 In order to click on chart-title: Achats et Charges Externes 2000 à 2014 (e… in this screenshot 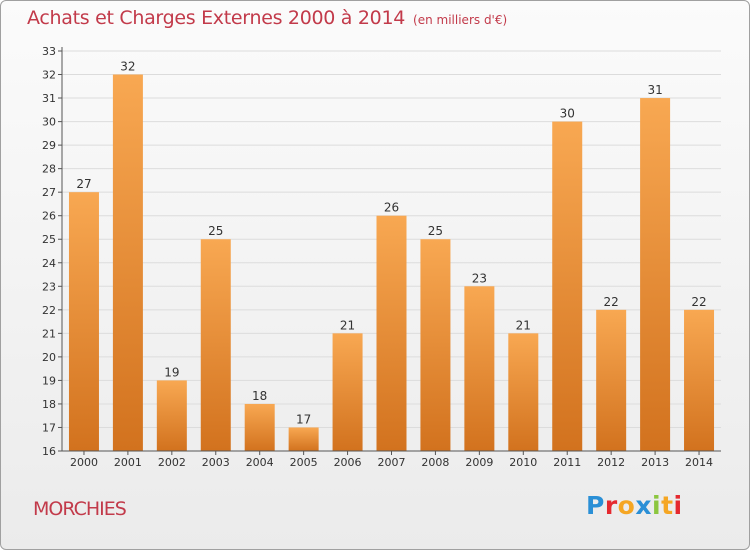, I will do `click(267, 18)`.